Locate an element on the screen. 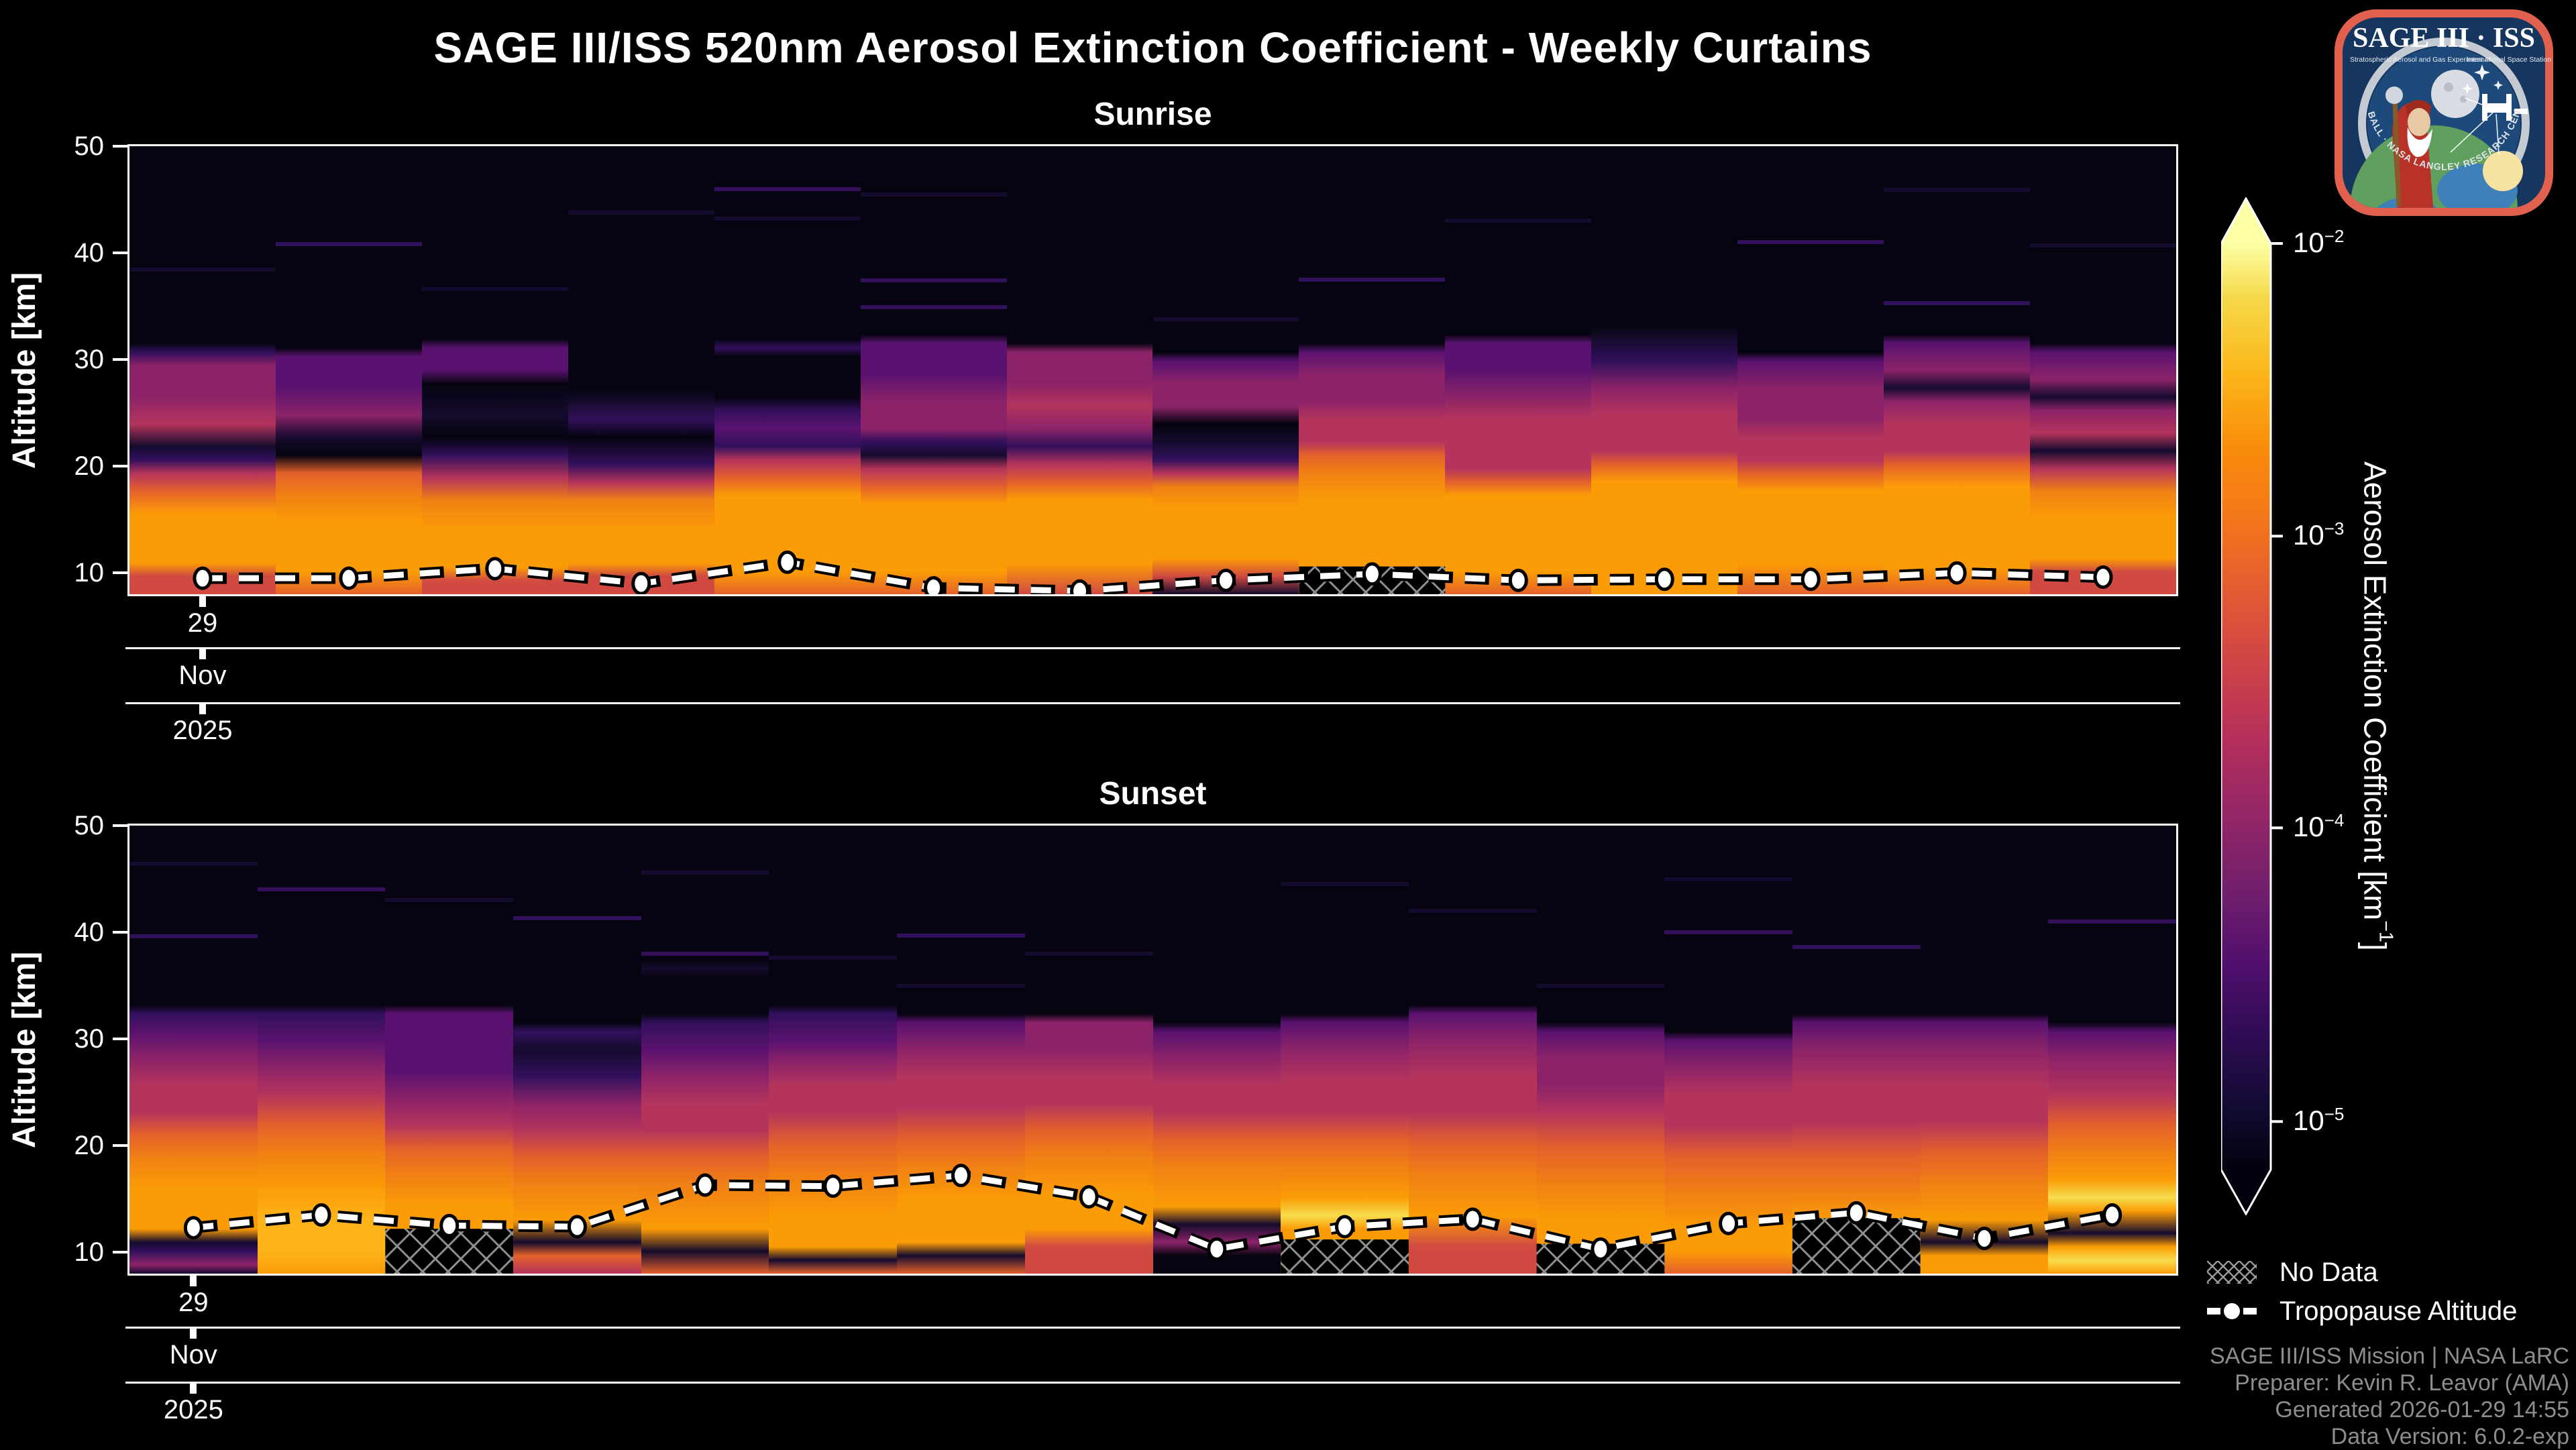 The image size is (2576, 1450). attribution-line: SAGE III/ISS Mission | NASA LaRC is located at coordinates (2389, 1356).